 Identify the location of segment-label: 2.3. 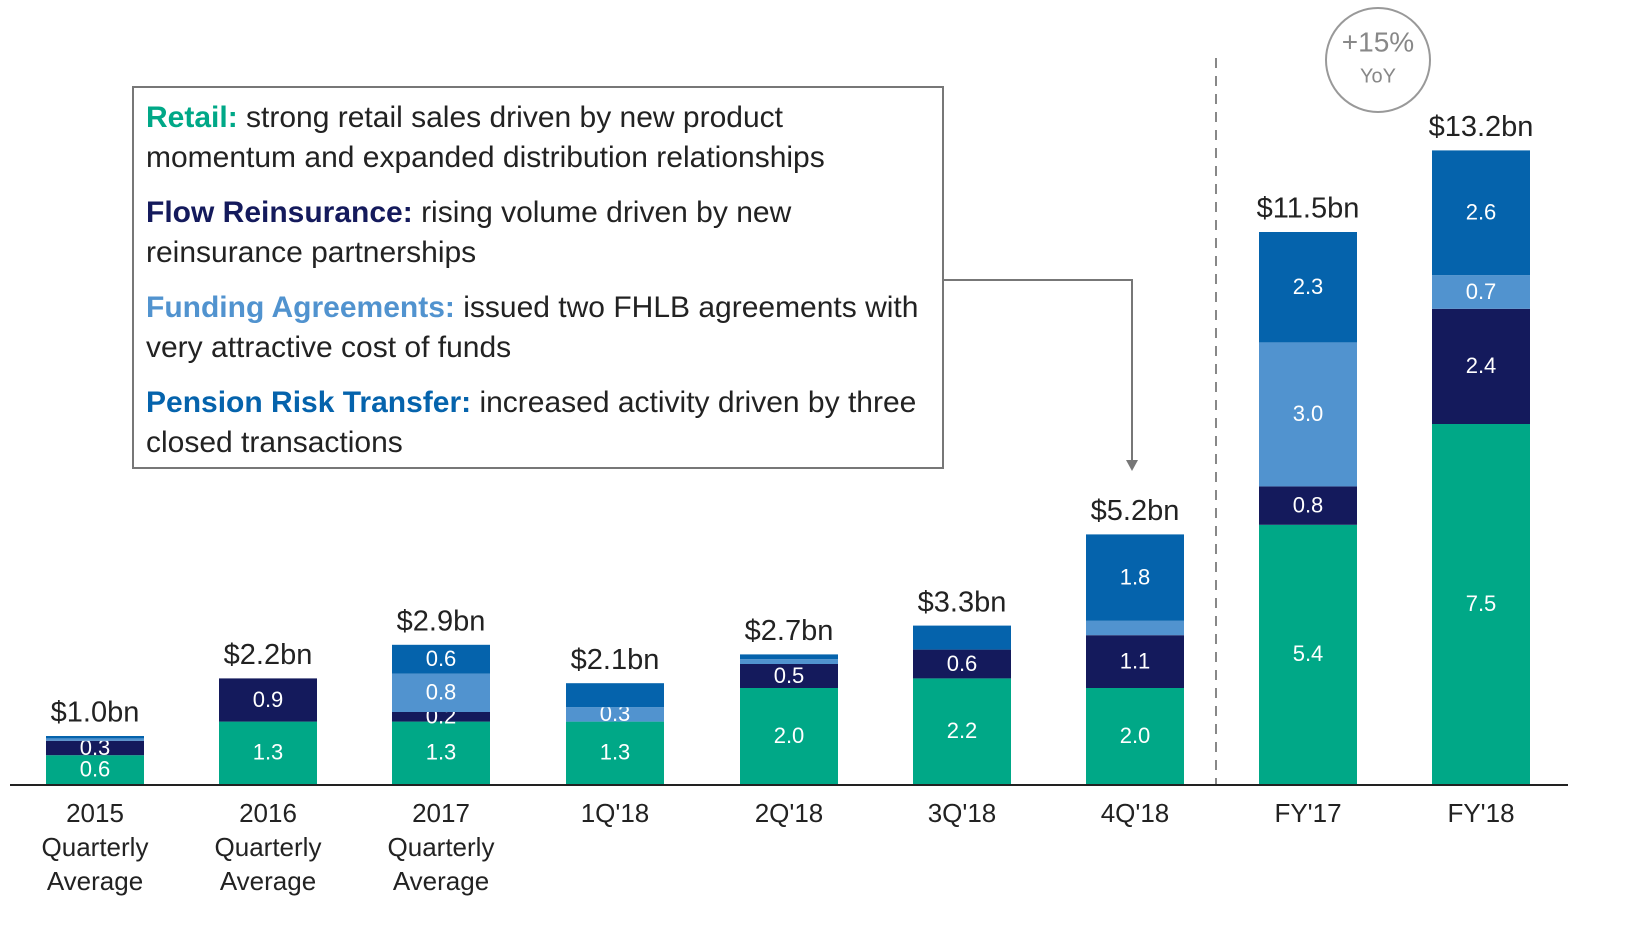
(1308, 286).